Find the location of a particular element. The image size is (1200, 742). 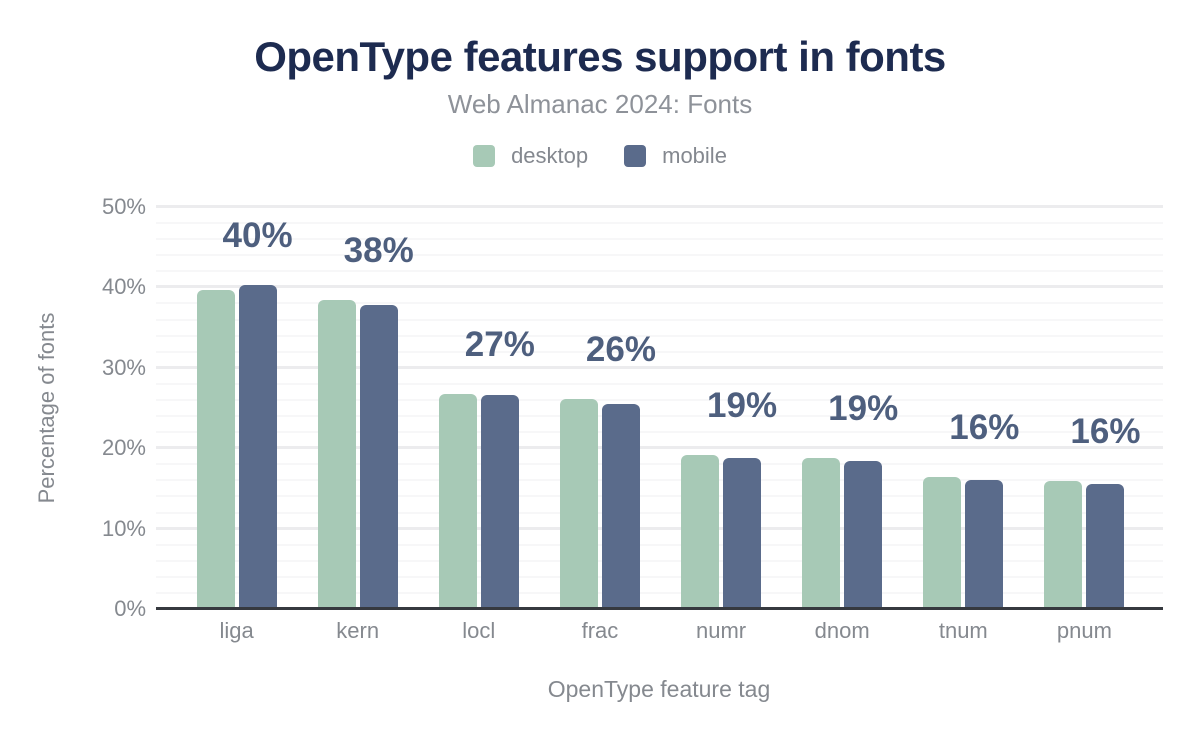

bar-value-label-kern: 38% is located at coordinates (378, 251).